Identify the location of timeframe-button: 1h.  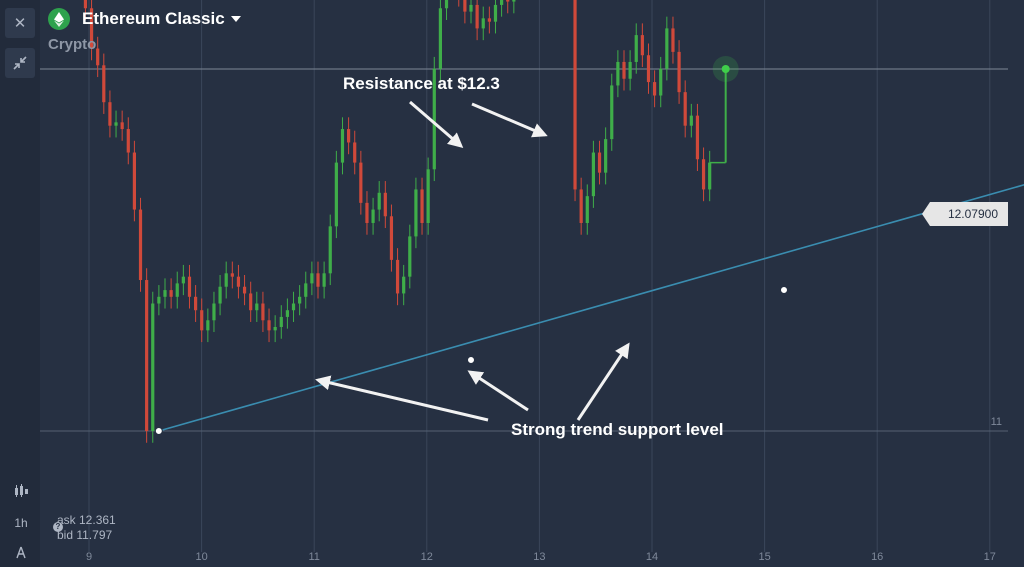
(21, 523).